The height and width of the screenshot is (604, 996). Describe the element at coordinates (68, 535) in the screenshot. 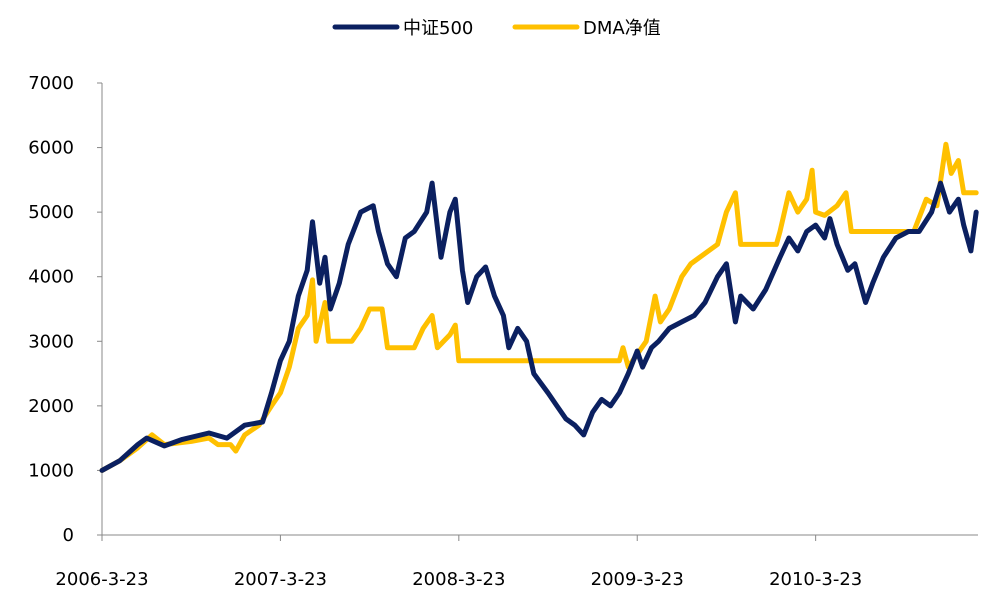

I see `y-tick-label: 0` at that location.